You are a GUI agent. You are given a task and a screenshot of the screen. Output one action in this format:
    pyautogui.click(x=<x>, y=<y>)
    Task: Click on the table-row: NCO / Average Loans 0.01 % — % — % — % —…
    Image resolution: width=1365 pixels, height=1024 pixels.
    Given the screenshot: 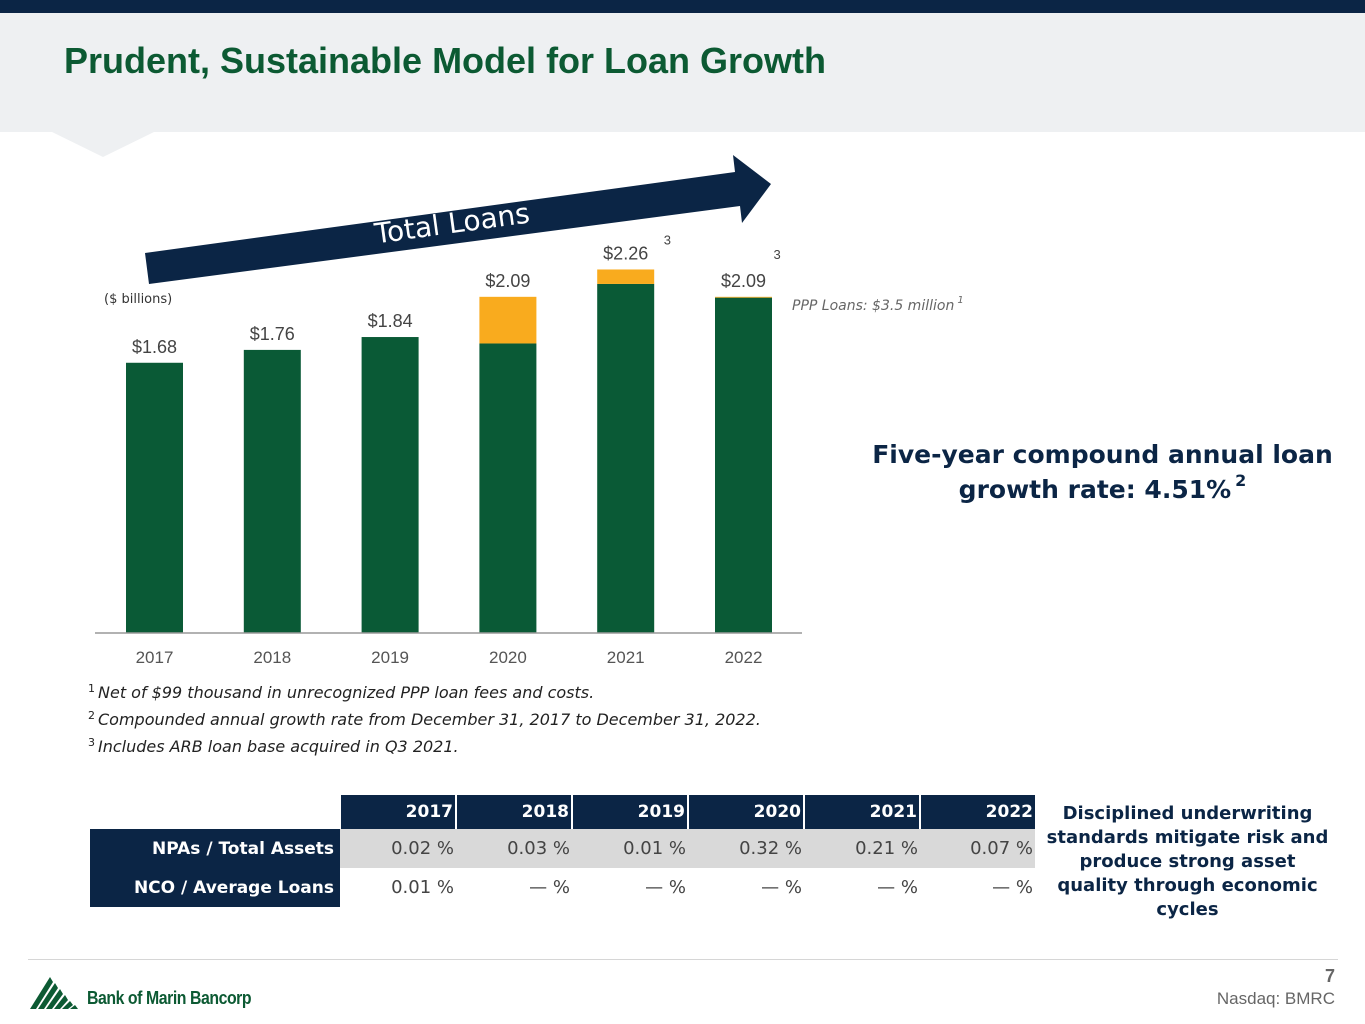 What is the action you would take?
    pyautogui.click(x=562, y=887)
    